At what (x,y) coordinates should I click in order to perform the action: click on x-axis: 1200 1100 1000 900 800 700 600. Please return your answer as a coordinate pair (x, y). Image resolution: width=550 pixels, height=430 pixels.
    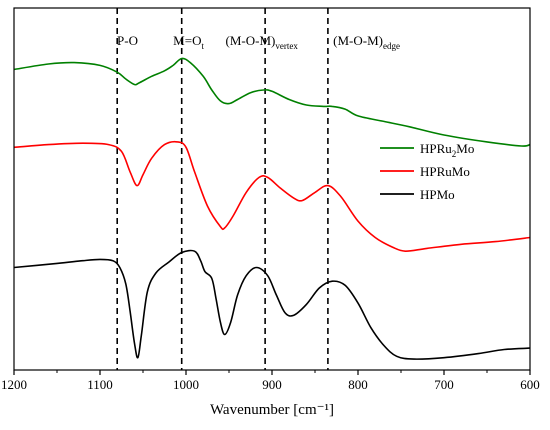
    Looking at the image, I should click on (270, 381).